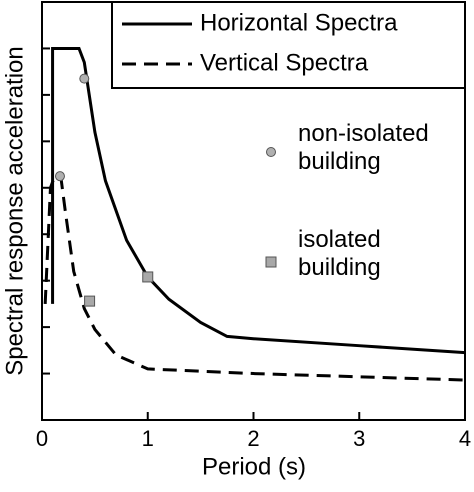  Describe the element at coordinates (288, 45) in the screenshot. I see `legend-box` at that location.